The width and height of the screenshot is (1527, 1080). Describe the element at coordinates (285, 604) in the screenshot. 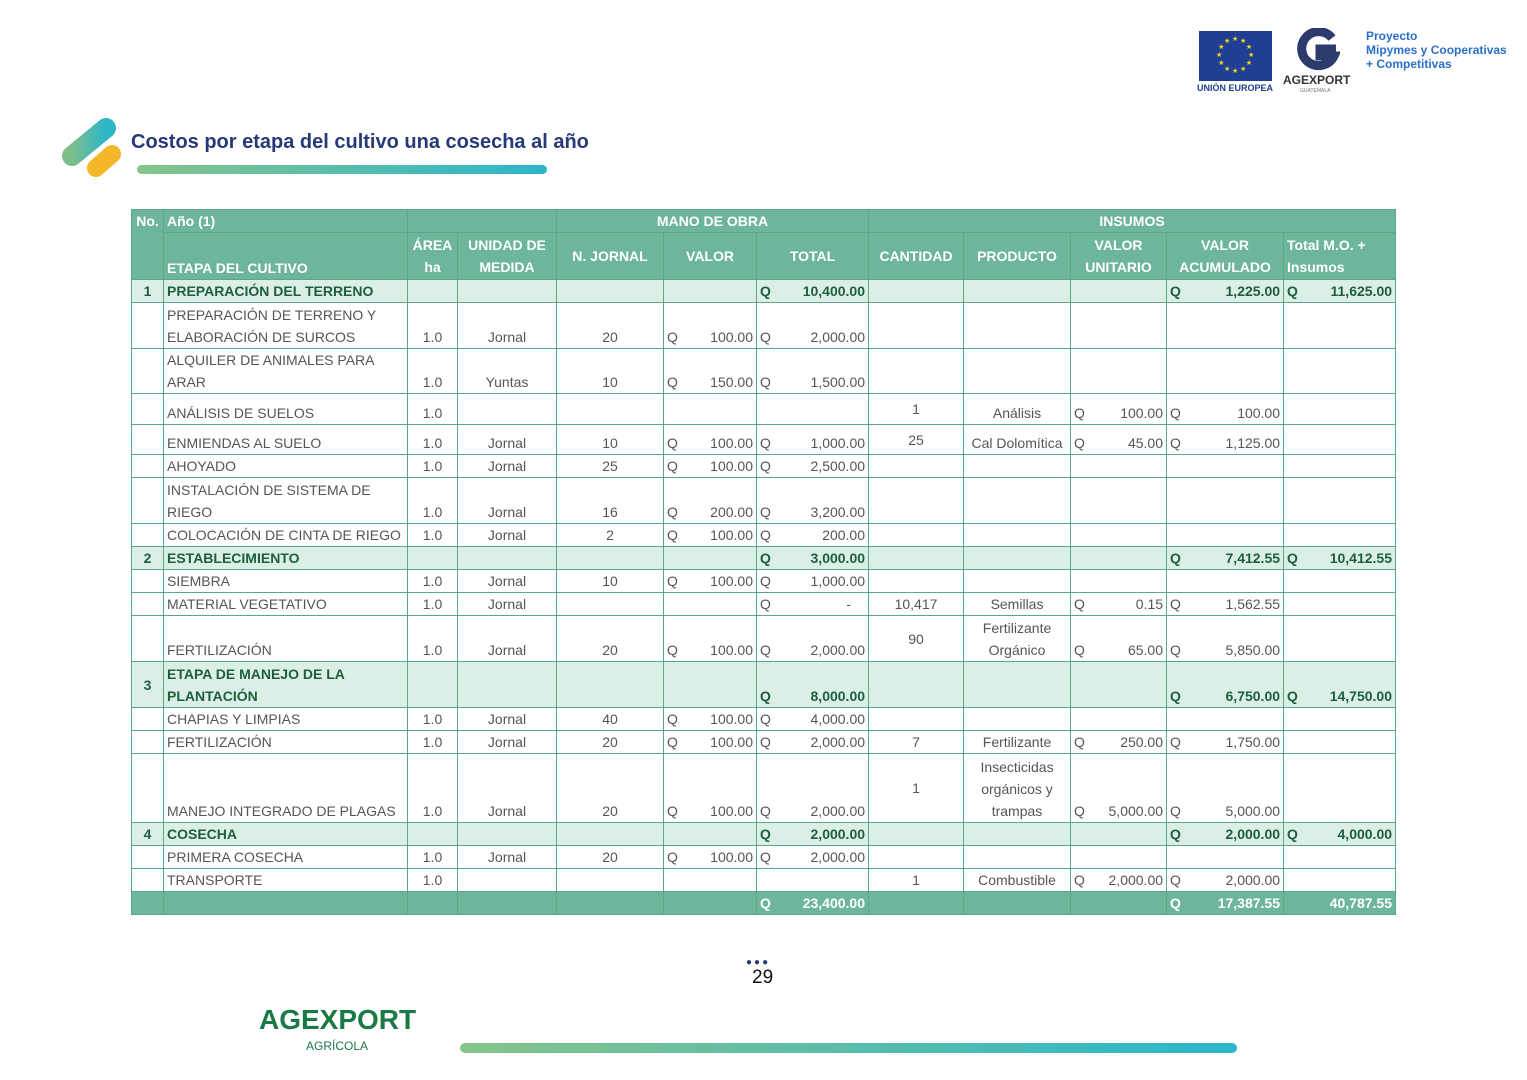

I see `cell-etapa: MATERIAL VEGETATIVO` at that location.